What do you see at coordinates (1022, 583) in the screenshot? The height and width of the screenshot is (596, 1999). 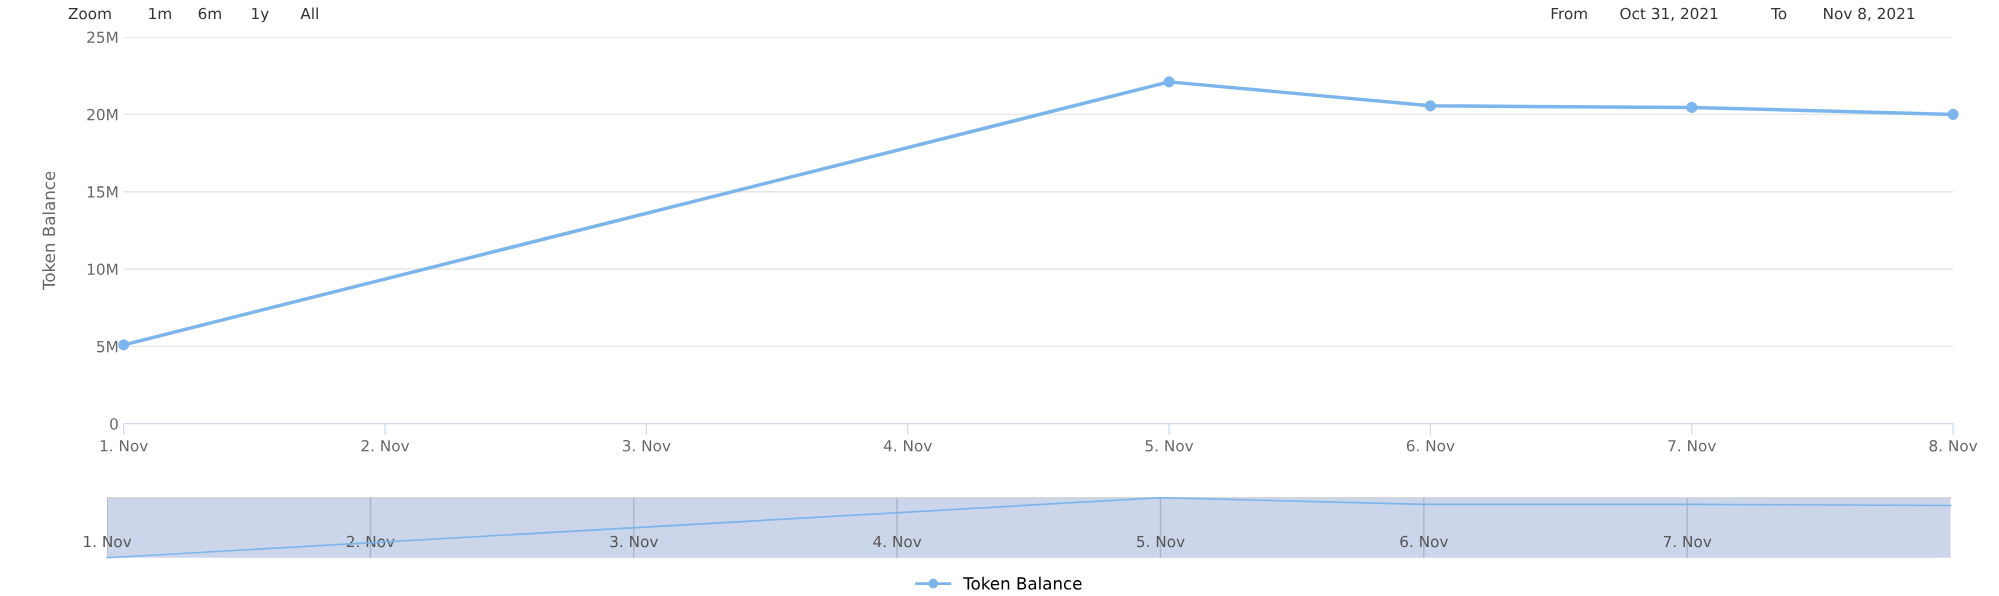 I see `legend-label: Token Balance` at bounding box center [1022, 583].